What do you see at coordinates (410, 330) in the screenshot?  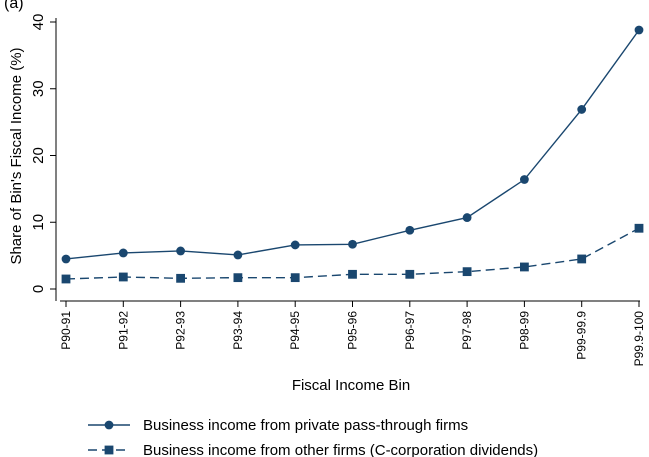 I see `x-tick-label: P96-97` at bounding box center [410, 330].